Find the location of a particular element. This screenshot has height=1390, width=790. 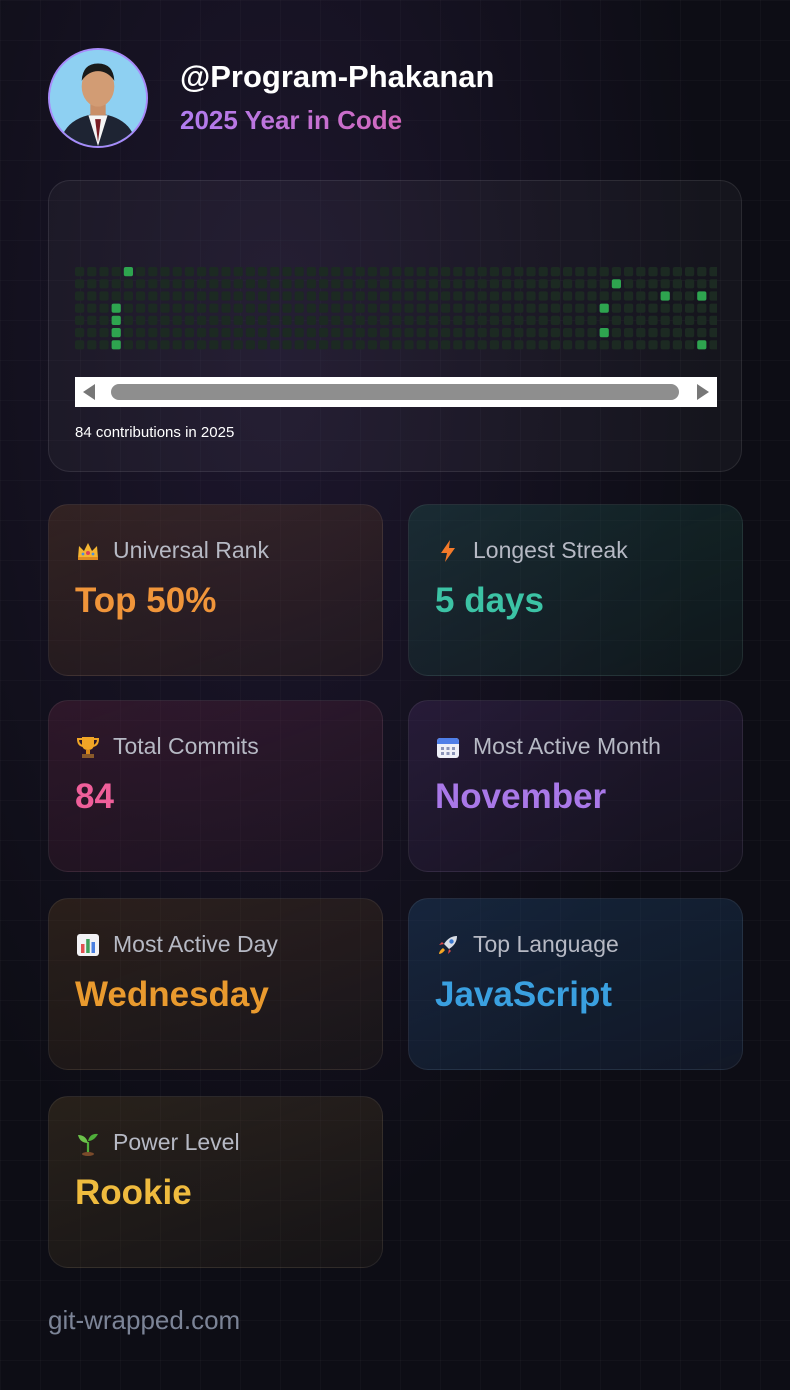

universal-rank-card: Universal Rank Top 50% is located at coordinates (215, 590).